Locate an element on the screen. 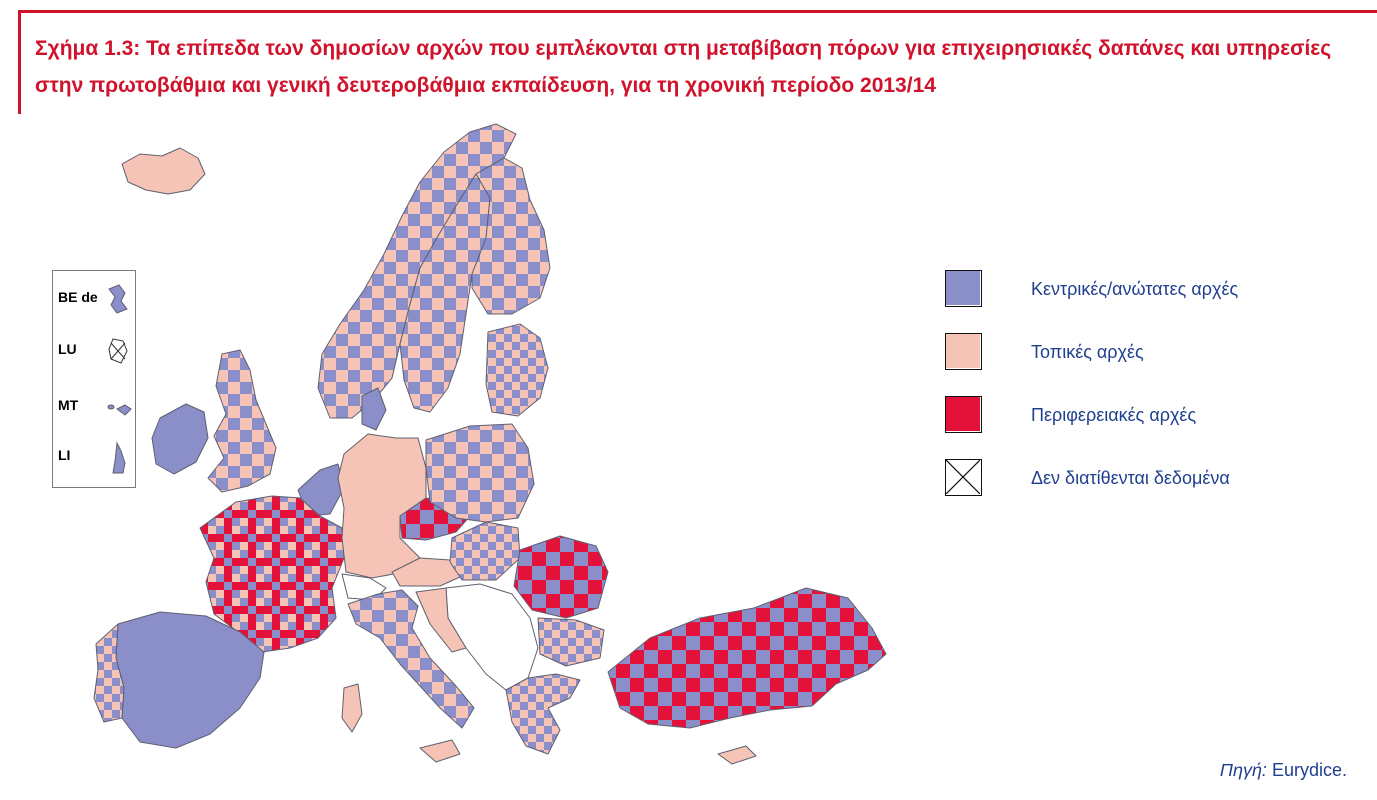  legend-label: Τοπικές αρχές is located at coordinates (1087, 352).